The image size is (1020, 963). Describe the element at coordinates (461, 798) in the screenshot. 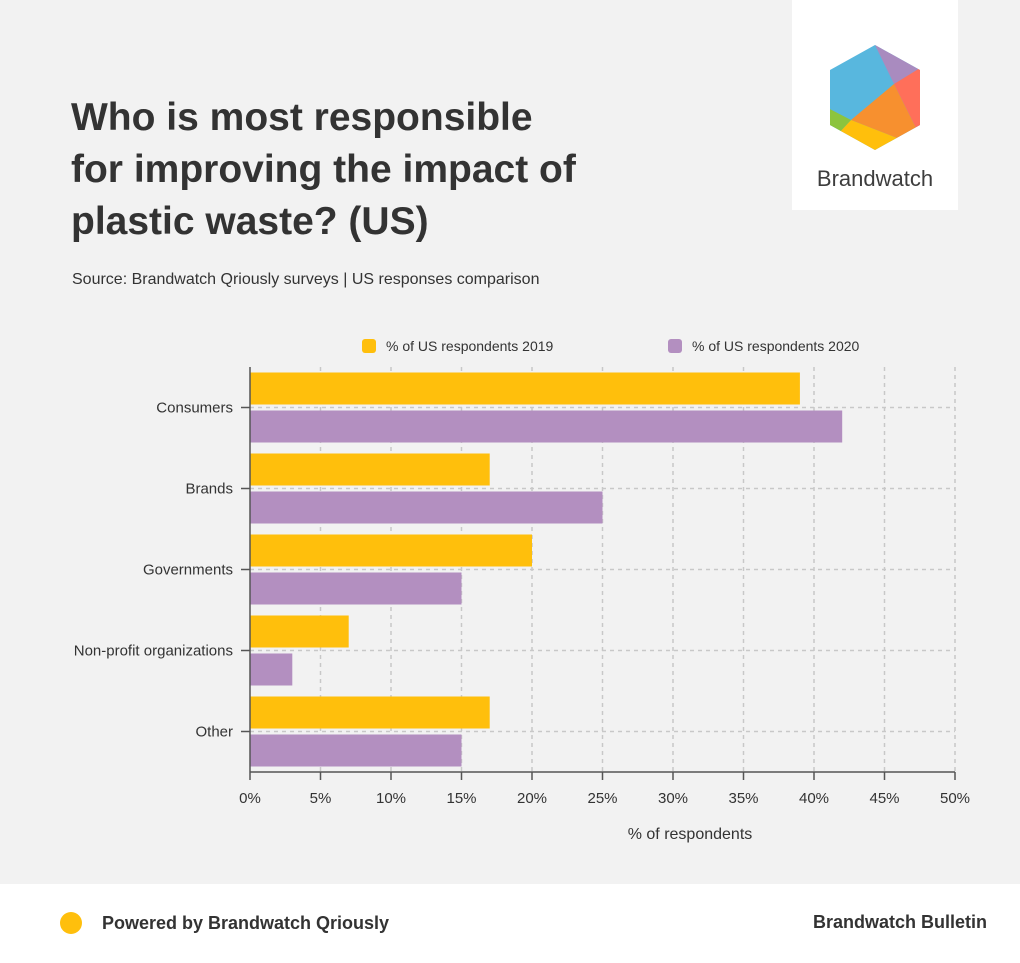

I see `x-tick-label: 15%` at that location.